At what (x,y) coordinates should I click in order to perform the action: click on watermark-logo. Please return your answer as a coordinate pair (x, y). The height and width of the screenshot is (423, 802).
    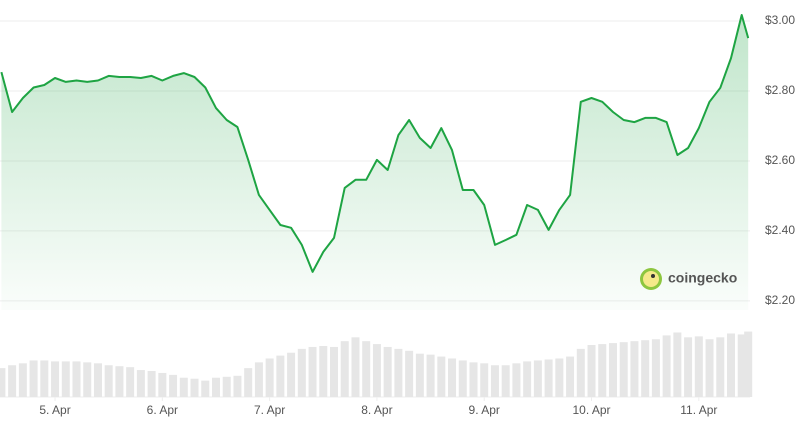
    Looking at the image, I should click on (651, 279).